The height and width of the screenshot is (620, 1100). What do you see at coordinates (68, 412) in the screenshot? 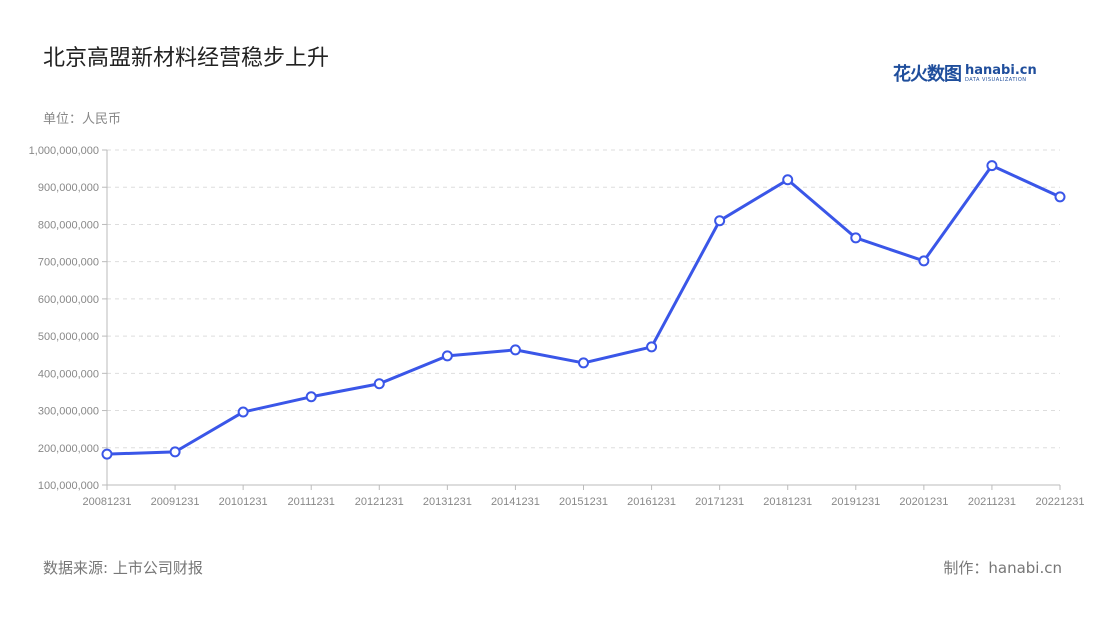
I see `y-tick-label: 300,000,000` at bounding box center [68, 412].